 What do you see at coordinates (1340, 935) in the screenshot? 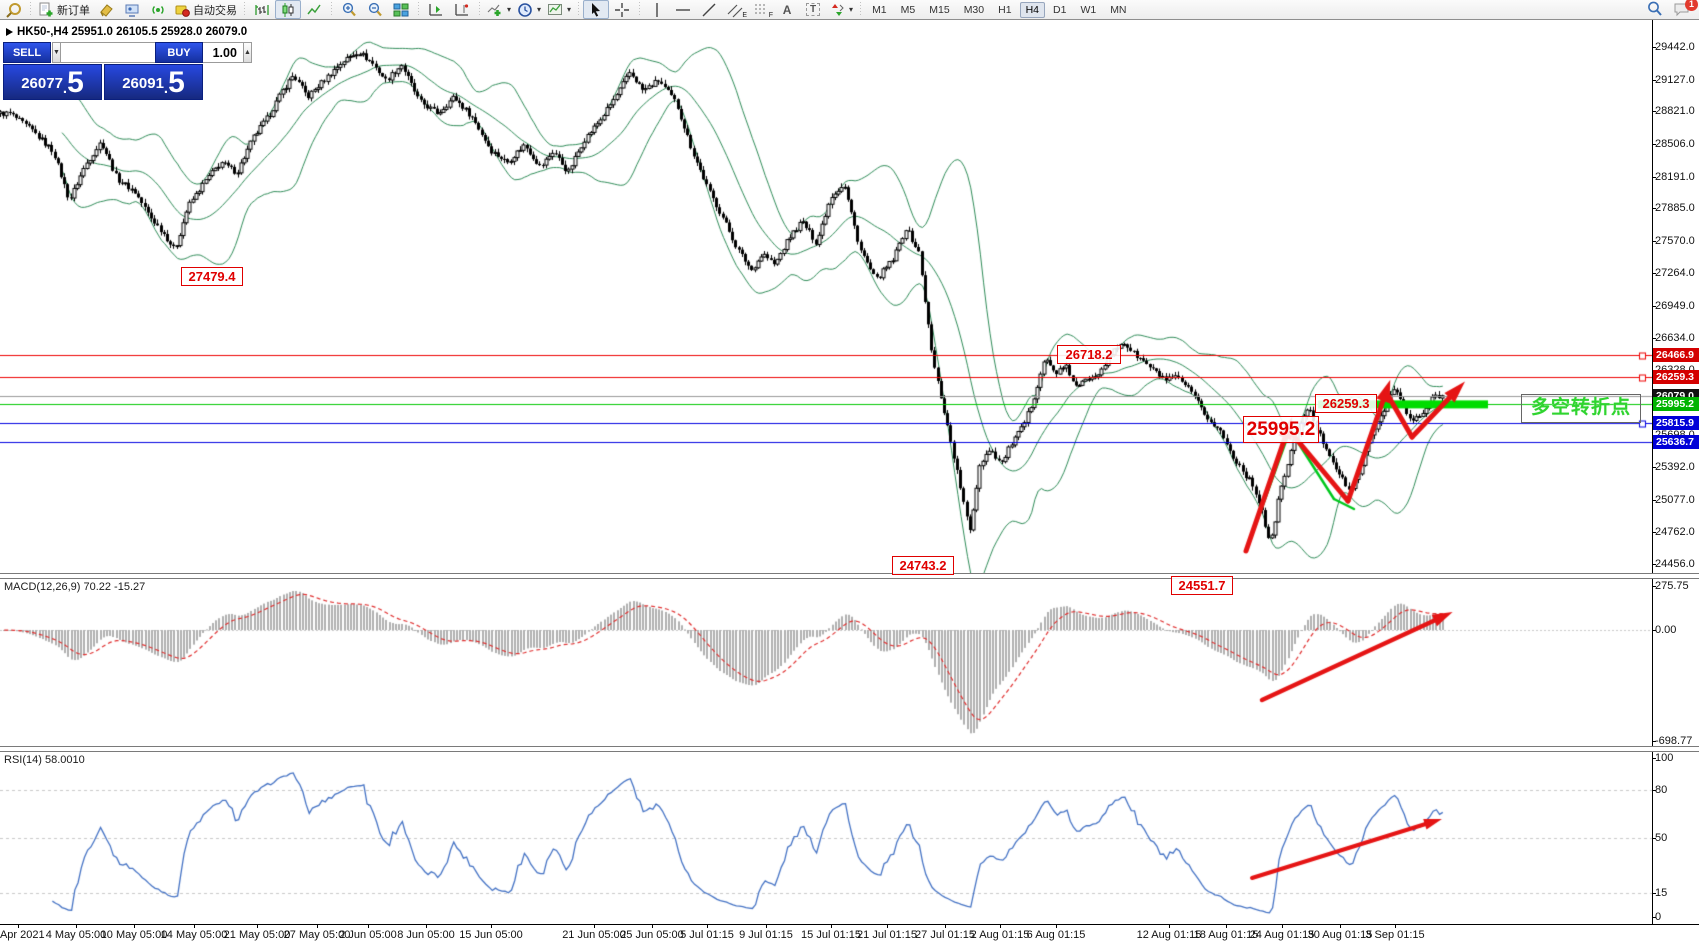
I see `time-label: 30 Aug 01:15` at bounding box center [1340, 935].